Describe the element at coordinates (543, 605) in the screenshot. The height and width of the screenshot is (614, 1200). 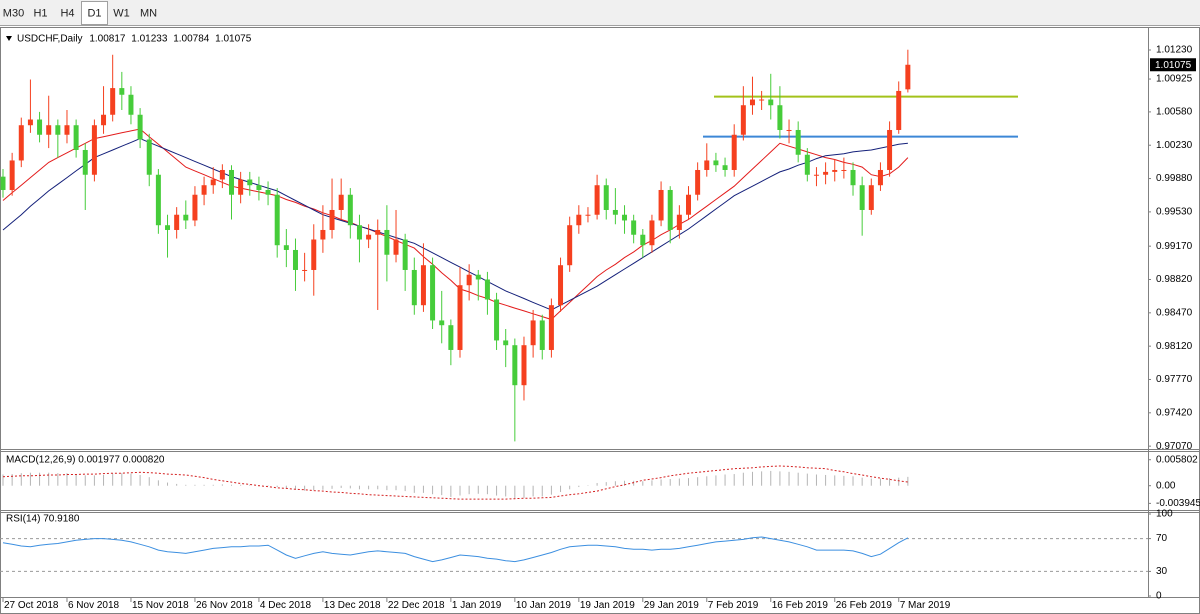
I see `time-label: 10 Jan 2019` at that location.